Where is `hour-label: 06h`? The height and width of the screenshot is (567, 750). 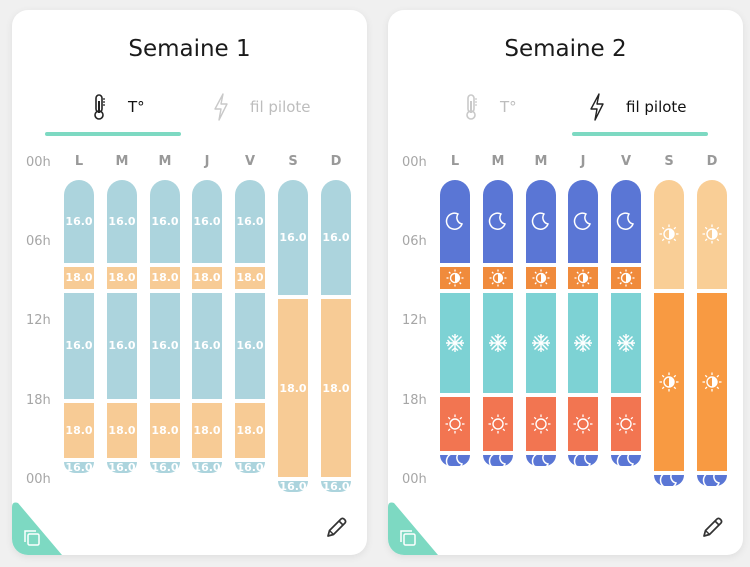 hour-label: 06h is located at coordinates (38, 241).